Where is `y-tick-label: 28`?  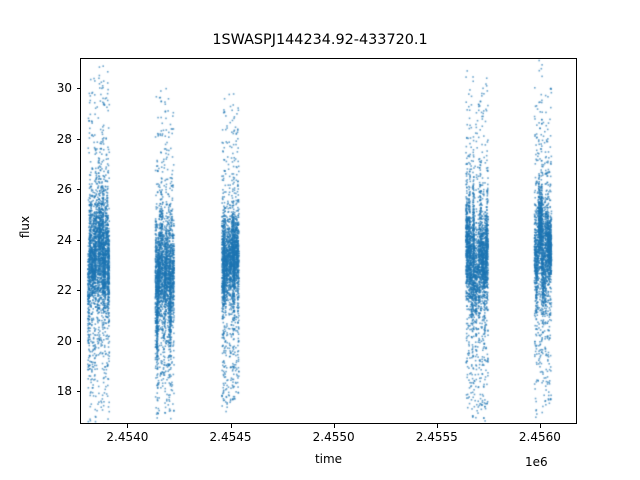 y-tick-label: 28 is located at coordinates (64, 138).